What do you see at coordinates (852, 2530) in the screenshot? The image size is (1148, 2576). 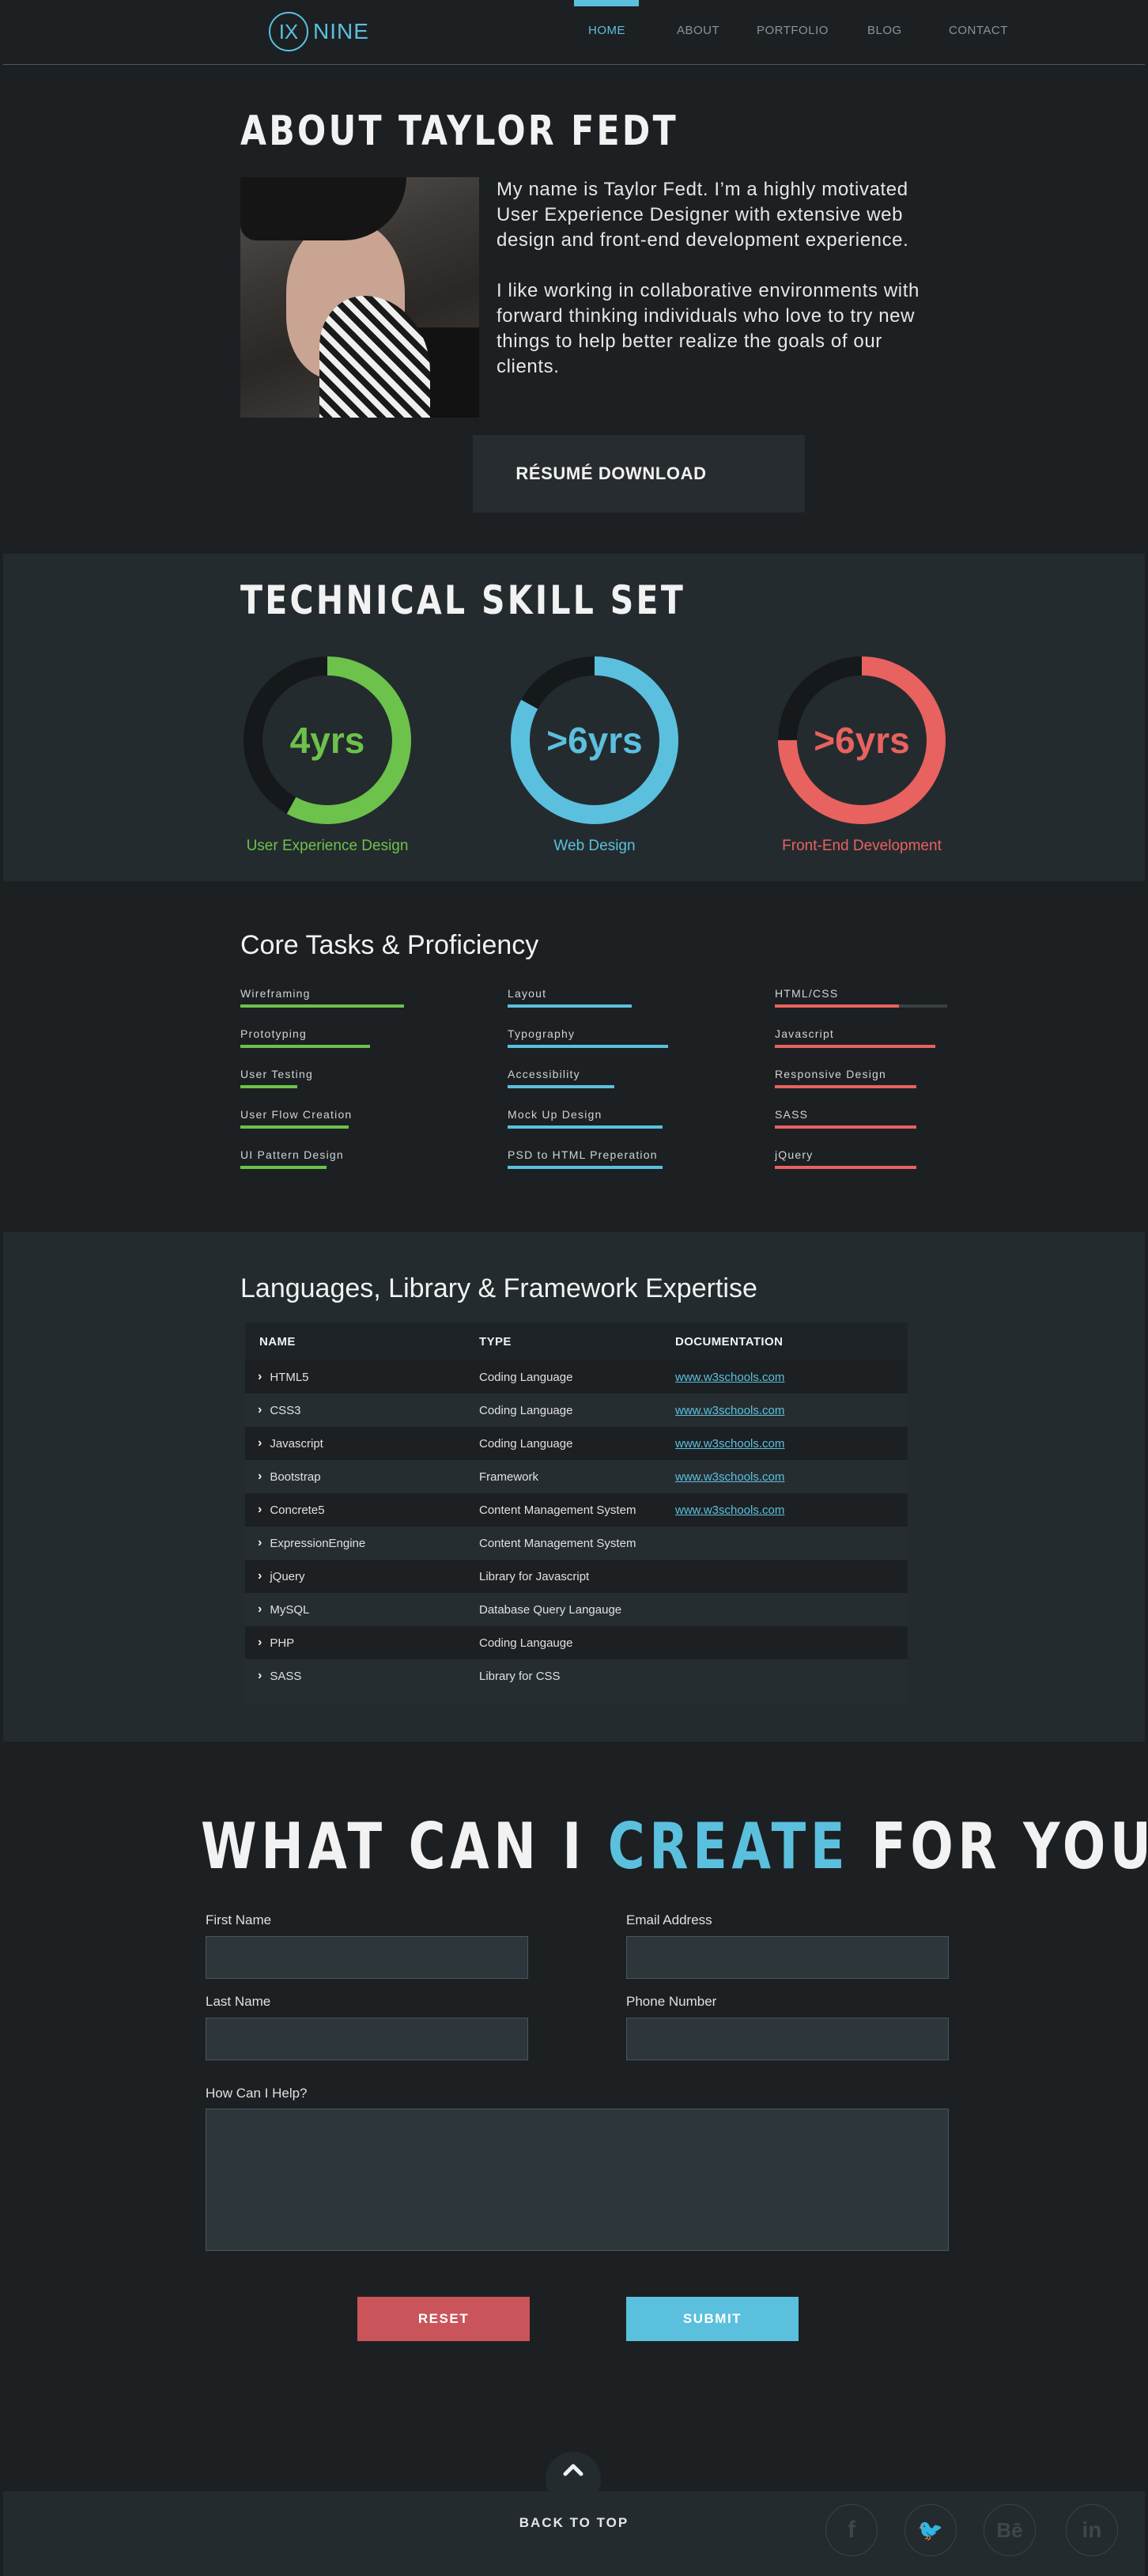 I see `facebook-icon: f` at bounding box center [852, 2530].